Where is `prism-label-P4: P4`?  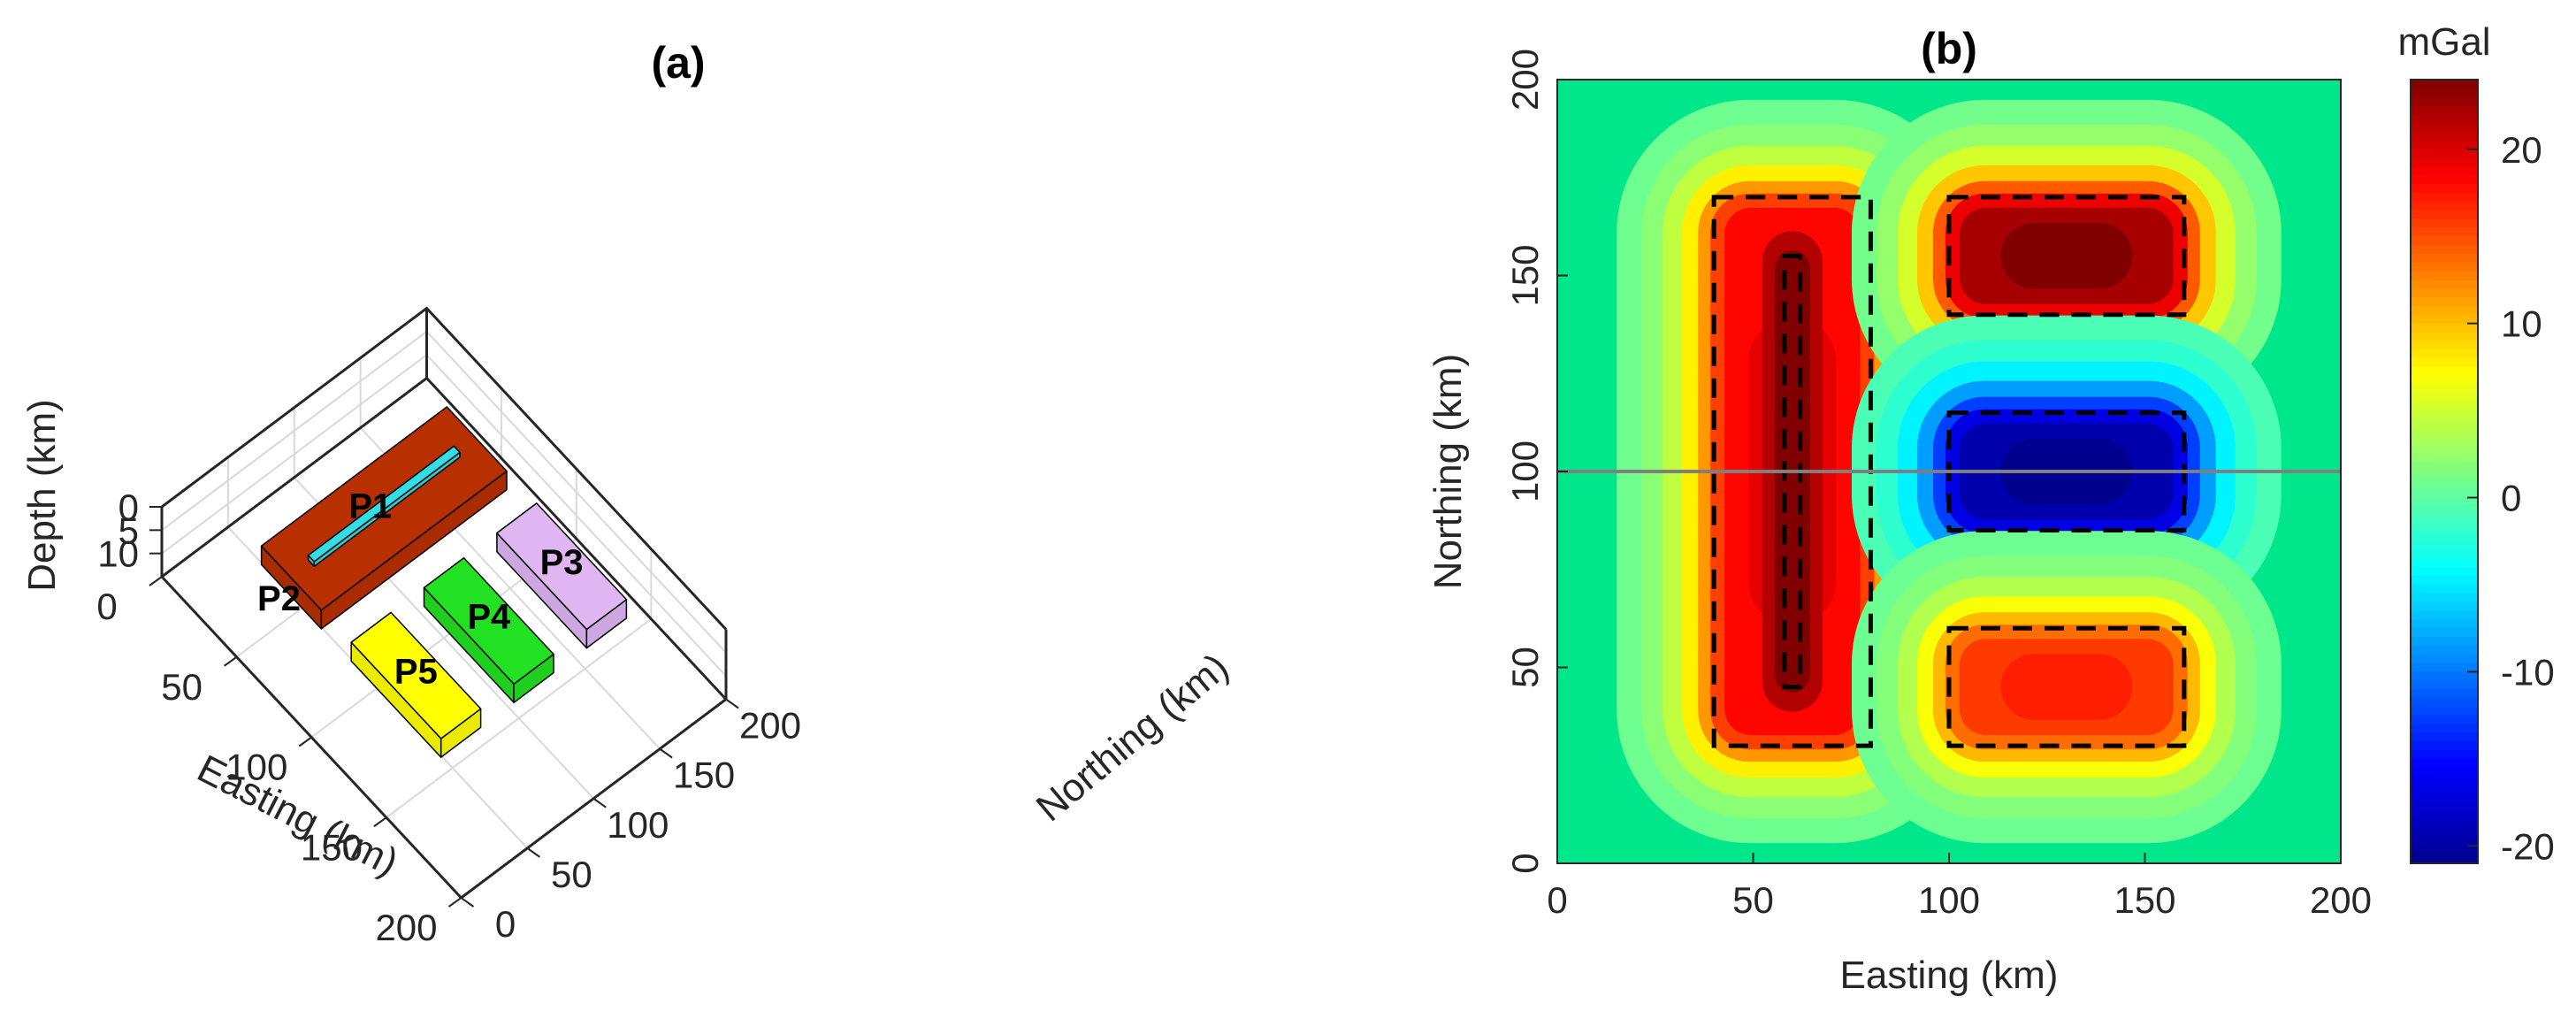 prism-label-P4: P4 is located at coordinates (489, 617).